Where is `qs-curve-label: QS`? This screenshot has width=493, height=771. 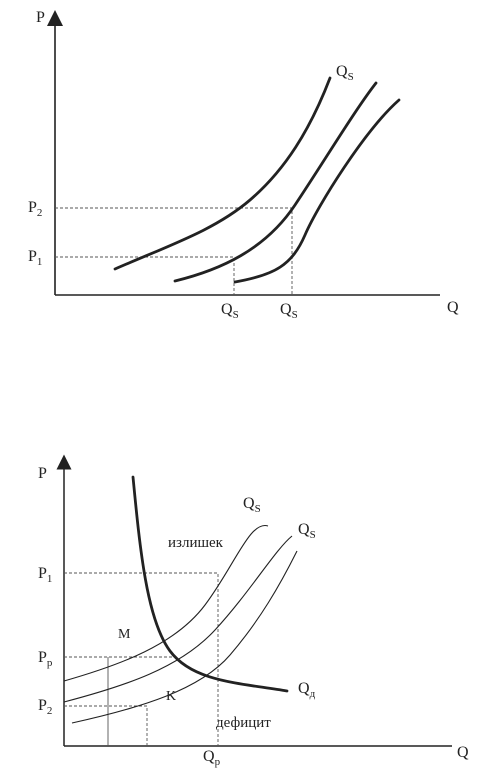 qs-curve-label: QS is located at coordinates (345, 73).